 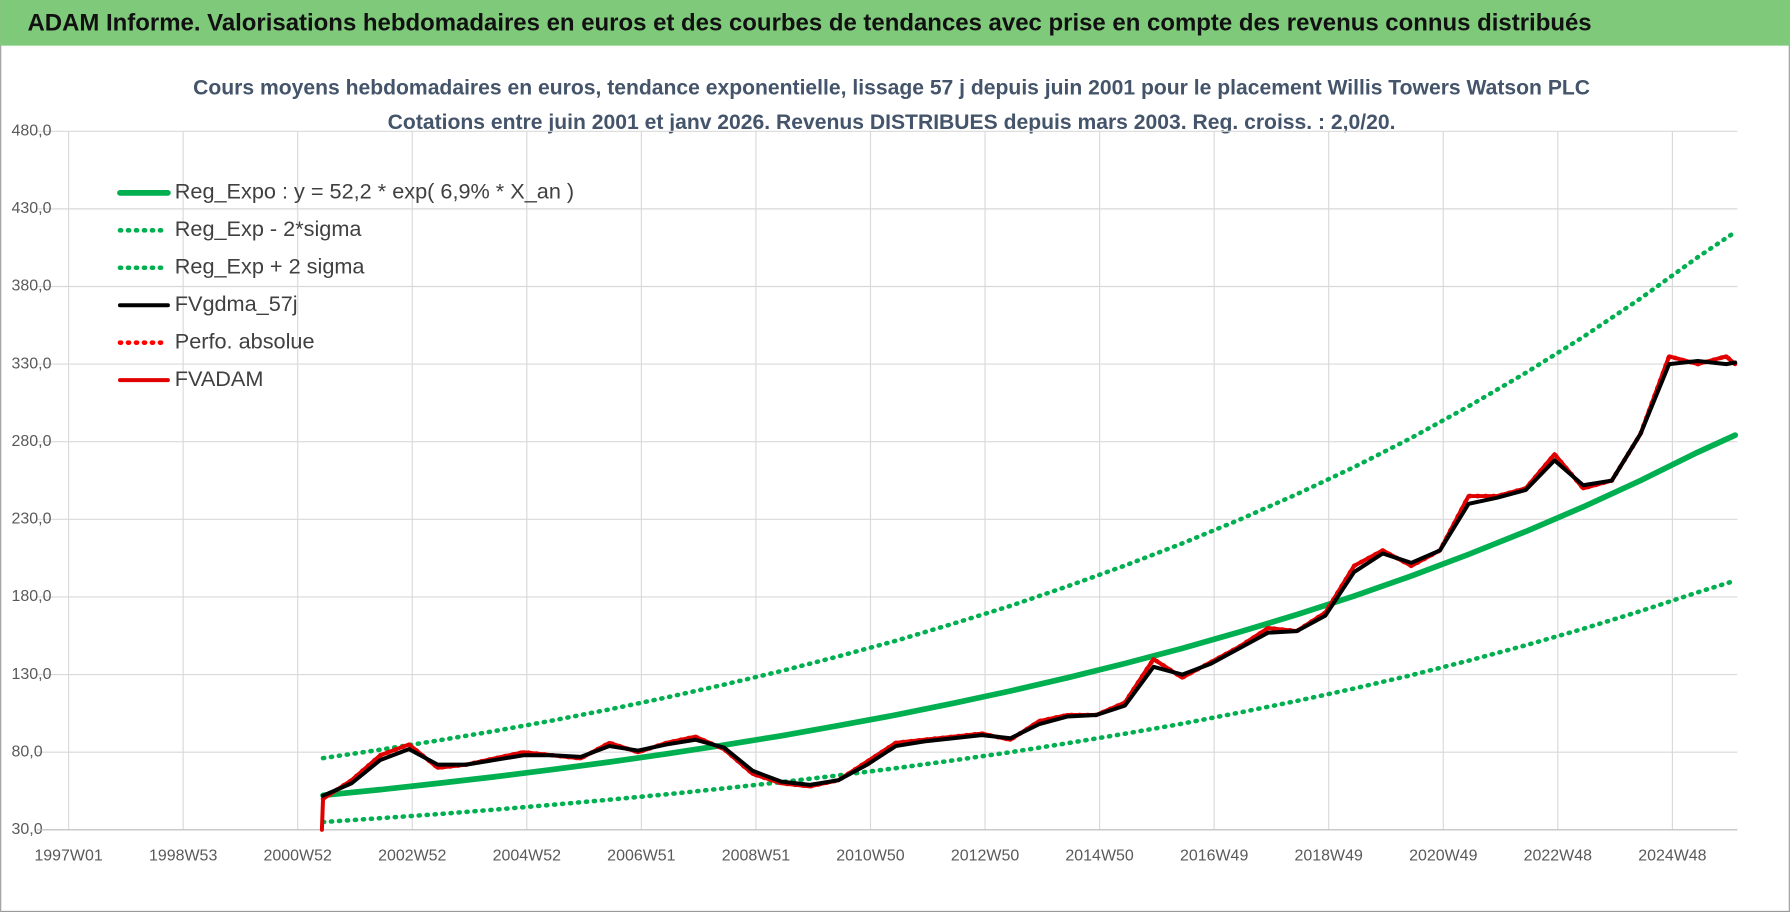 What do you see at coordinates (1099, 855) in the screenshot?
I see `x-tick-label: 2014W50` at bounding box center [1099, 855].